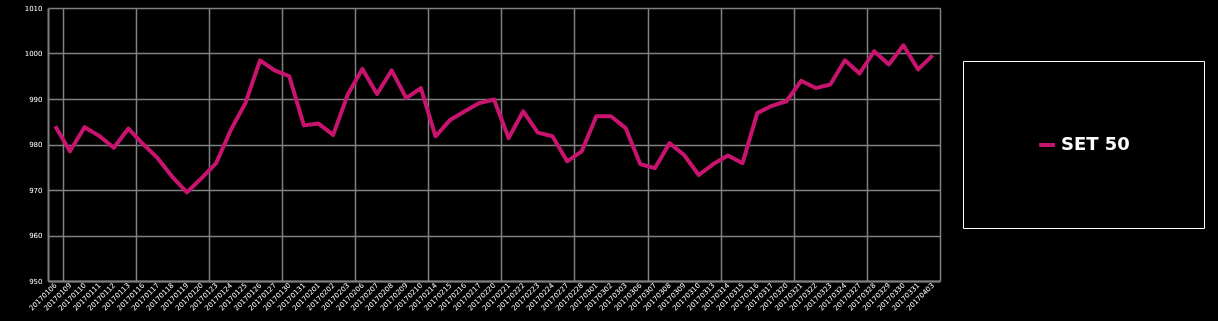 This screenshot has width=1218, height=321. I want to click on legend-label: SET 50, so click(1095, 143).